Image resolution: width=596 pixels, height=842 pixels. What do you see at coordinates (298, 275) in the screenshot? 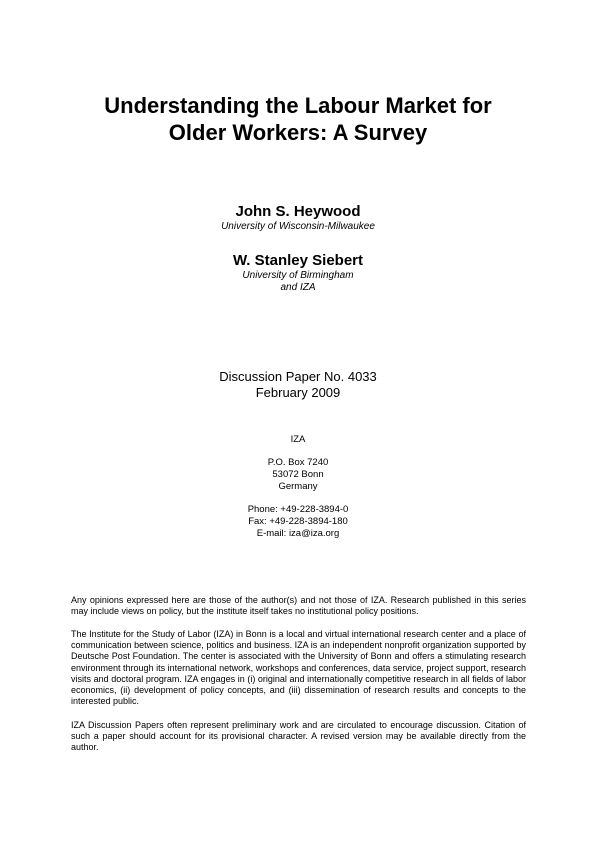
I see `affiliation-line: University of Birmingham` at bounding box center [298, 275].